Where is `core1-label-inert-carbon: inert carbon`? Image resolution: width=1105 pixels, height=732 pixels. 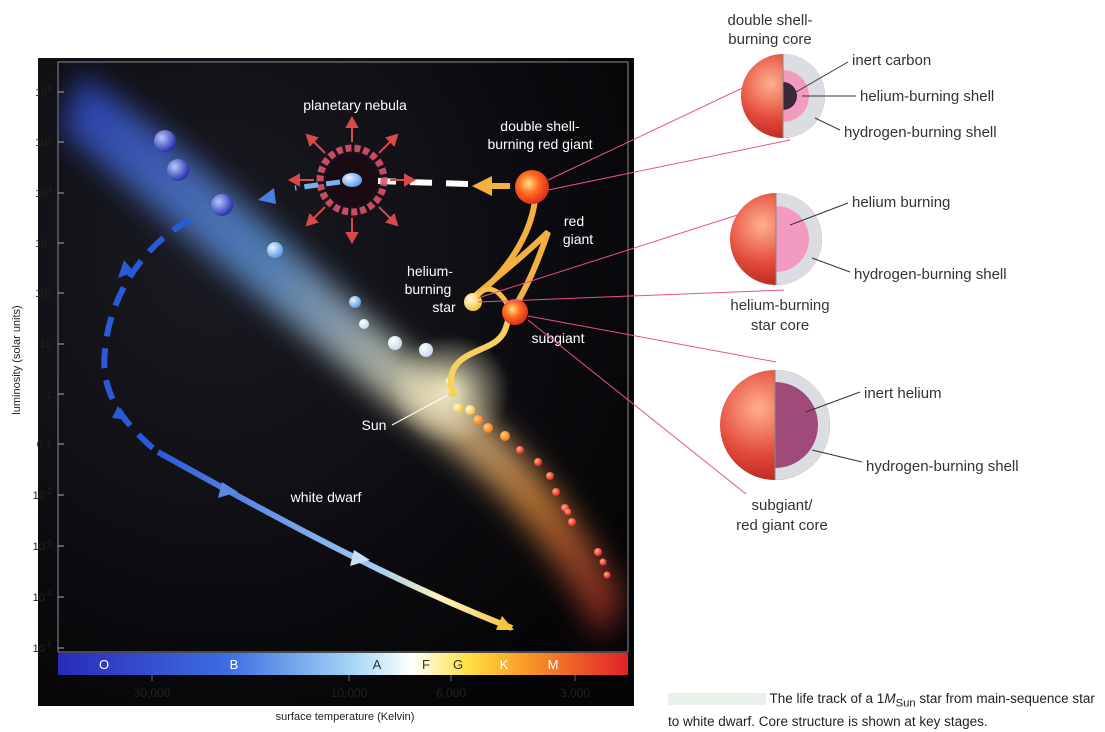
core1-label-inert-carbon: inert carbon is located at coordinates (891, 60).